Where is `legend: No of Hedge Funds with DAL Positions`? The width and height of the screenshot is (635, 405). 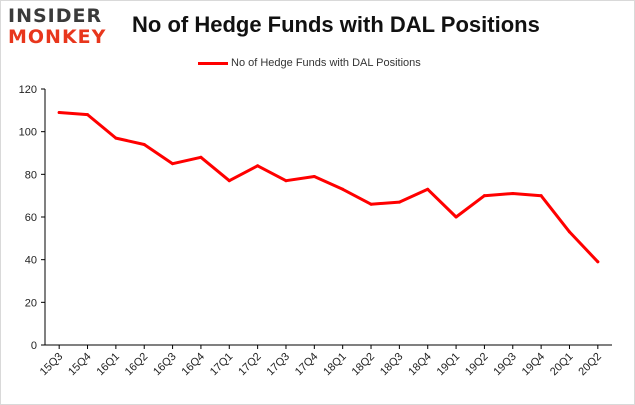 legend: No of Hedge Funds with DAL Positions is located at coordinates (309, 63).